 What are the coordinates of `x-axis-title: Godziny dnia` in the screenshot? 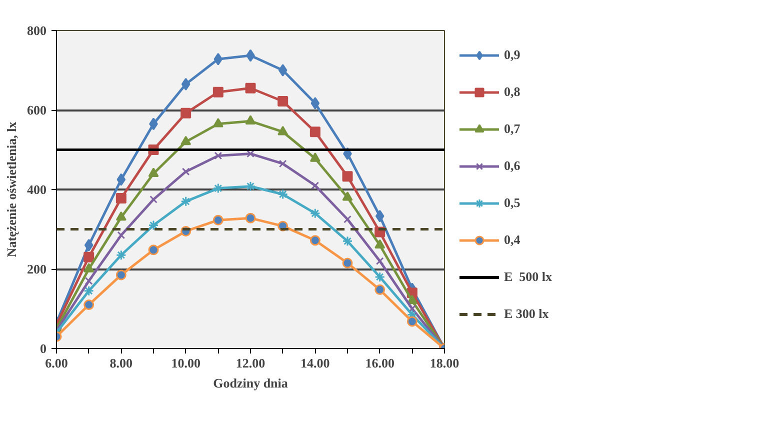 It's located at (250, 383).